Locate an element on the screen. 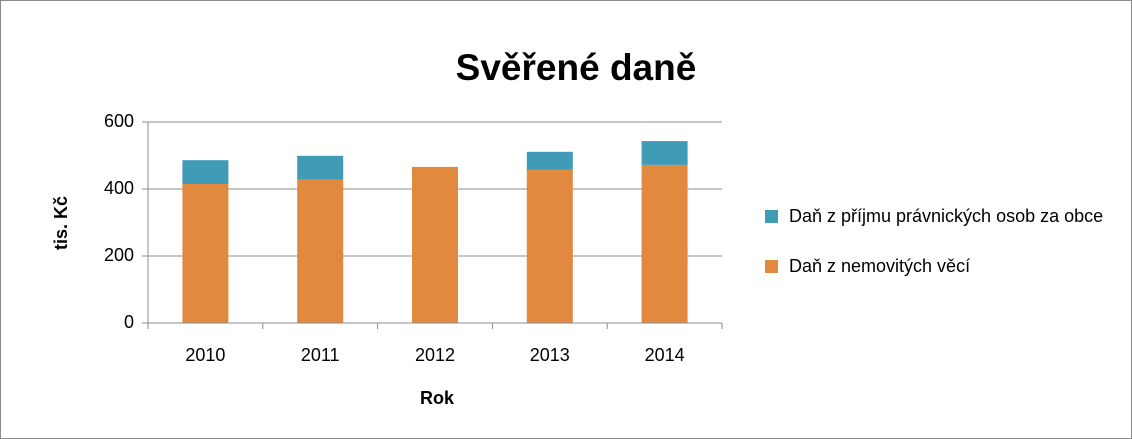 The height and width of the screenshot is (439, 1132). legend-item: Daň z nemovitých věcí is located at coordinates (935, 266).